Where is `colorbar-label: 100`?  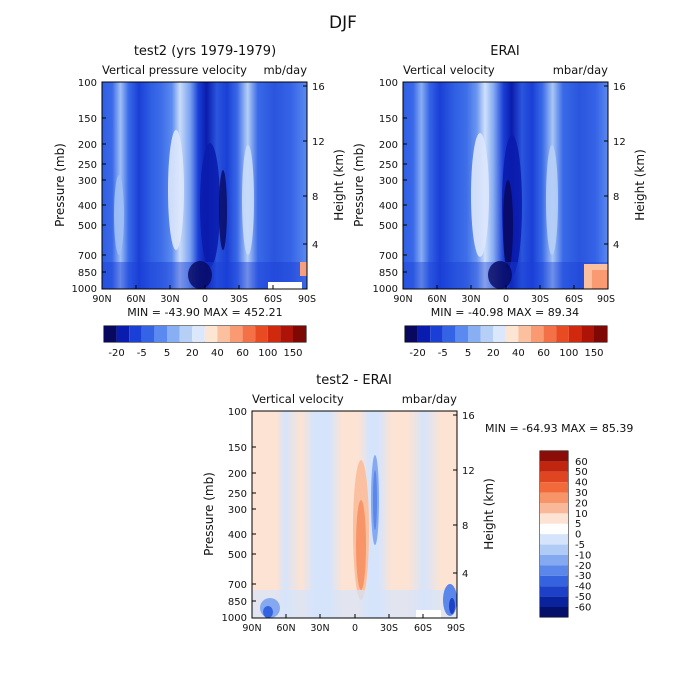 colorbar-label: 100 is located at coordinates (267, 353).